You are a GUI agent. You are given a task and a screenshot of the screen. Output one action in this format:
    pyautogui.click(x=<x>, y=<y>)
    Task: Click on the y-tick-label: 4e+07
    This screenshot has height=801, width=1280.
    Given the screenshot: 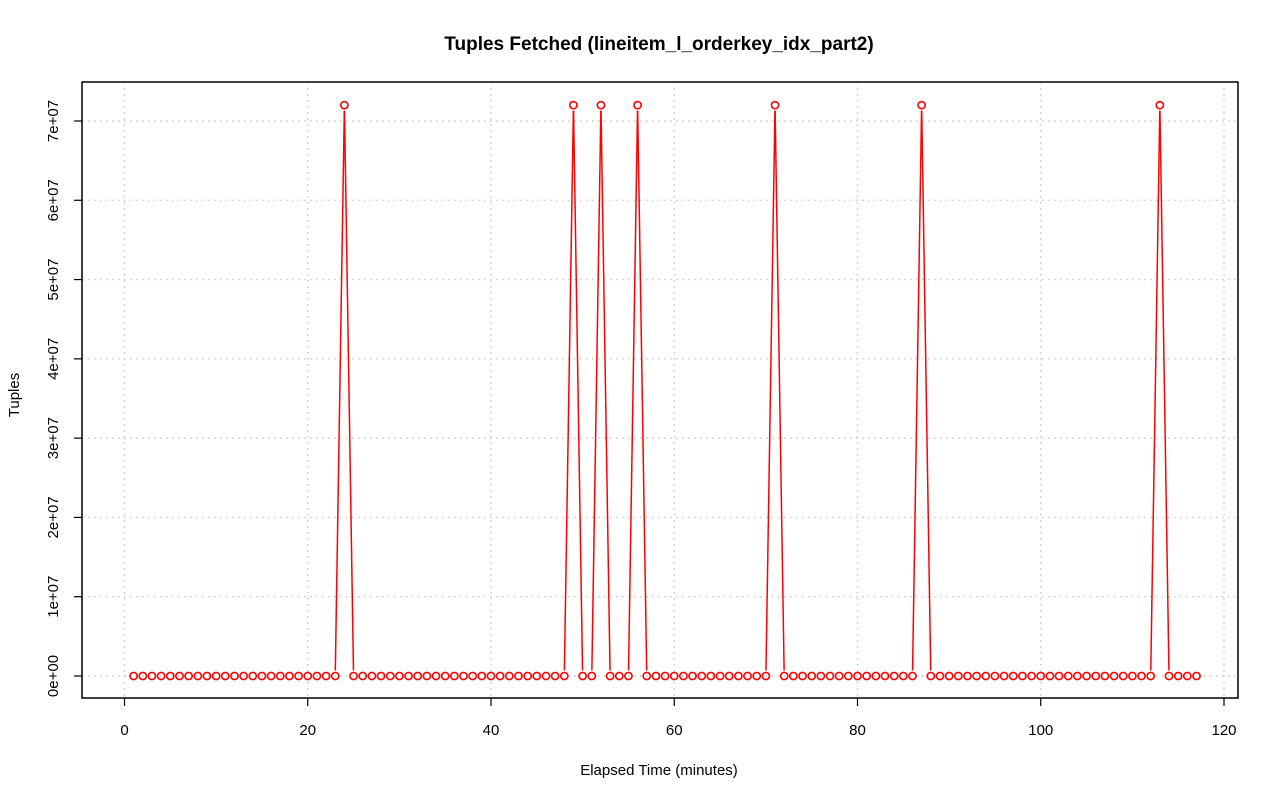 What is the action you would take?
    pyautogui.click(x=53, y=359)
    